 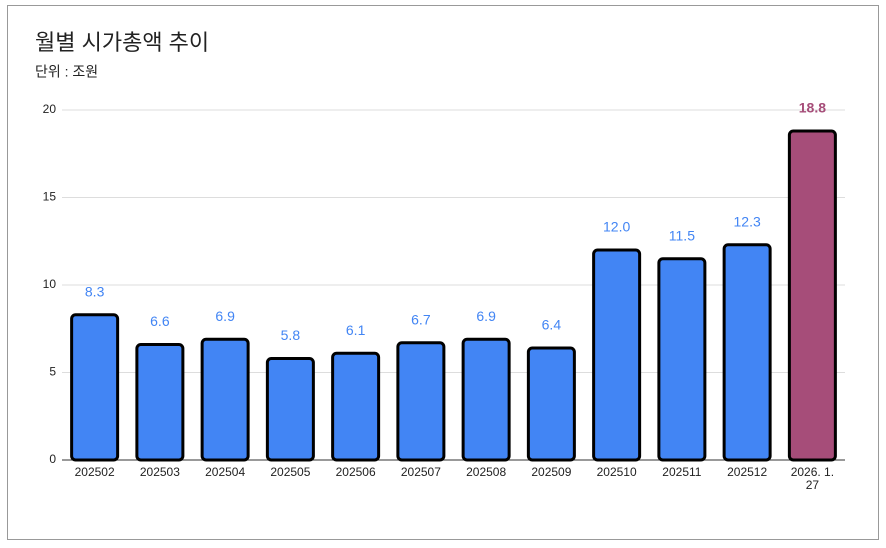 I want to click on x-tick-label: 202505, so click(x=290, y=472).